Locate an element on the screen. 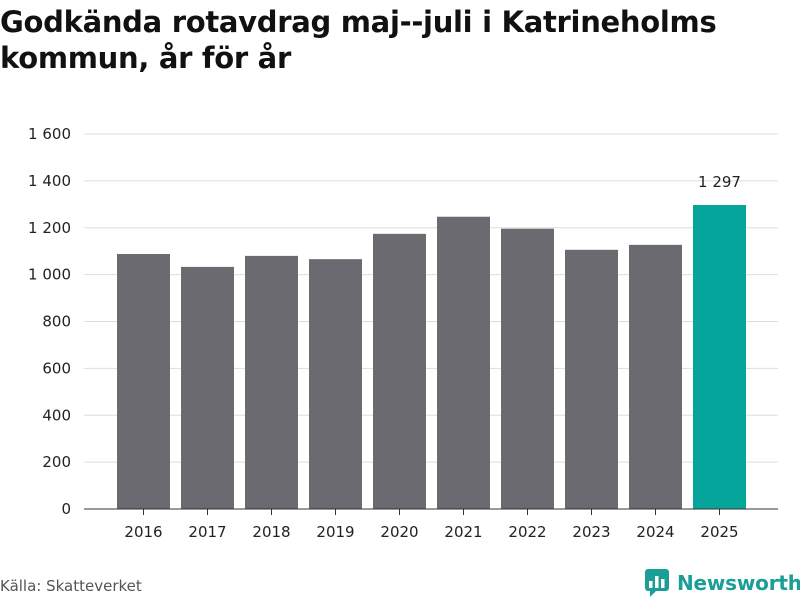  data-labels: 1 297 is located at coordinates (719, 182).